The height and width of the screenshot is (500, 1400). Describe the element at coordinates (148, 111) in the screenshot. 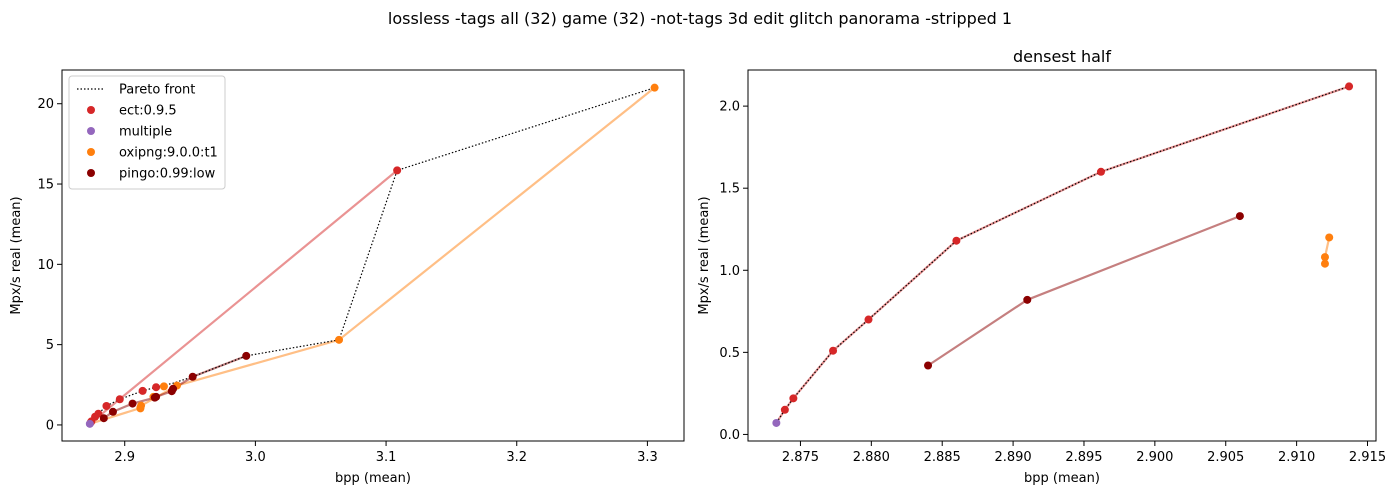

I see `legend-label-ect-0-9-5: ect:0.9.5` at that location.